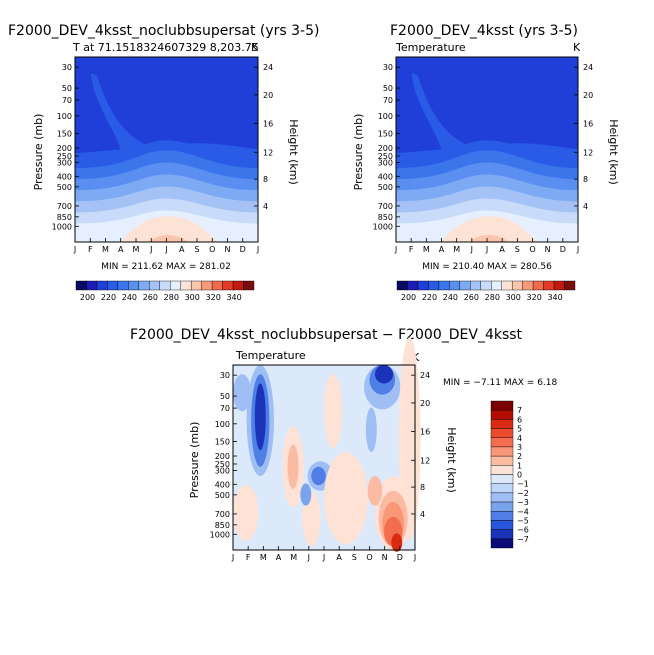 The height and width of the screenshot is (655, 654). What do you see at coordinates (385, 133) in the screenshot?
I see `y-tick-label: 150` at bounding box center [385, 133].